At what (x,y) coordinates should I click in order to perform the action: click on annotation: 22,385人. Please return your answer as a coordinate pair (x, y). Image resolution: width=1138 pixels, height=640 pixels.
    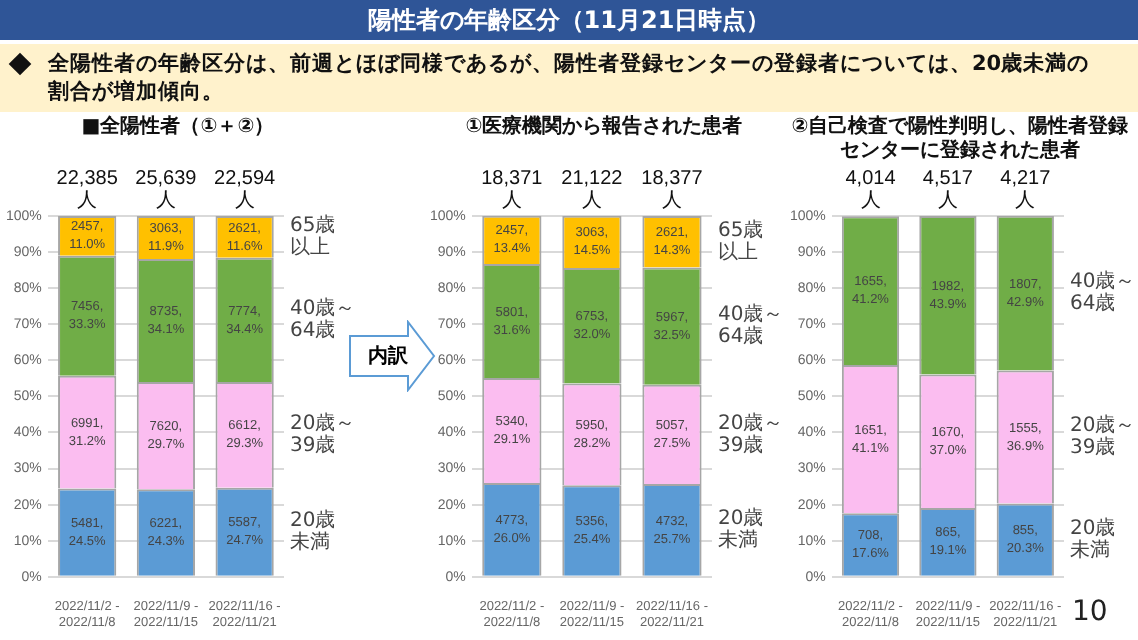
    Looking at the image, I should click on (87, 189).